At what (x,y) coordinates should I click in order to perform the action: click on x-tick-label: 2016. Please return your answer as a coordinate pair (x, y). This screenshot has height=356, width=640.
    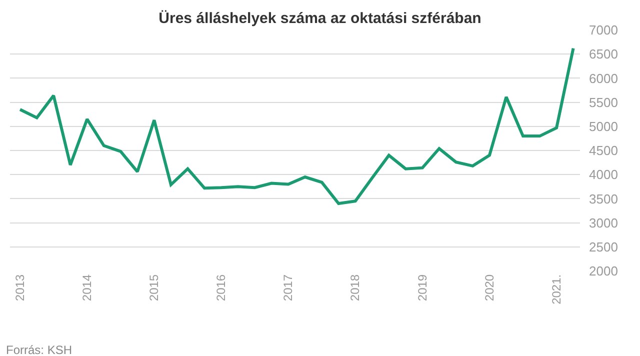
    Looking at the image, I should click on (221, 288).